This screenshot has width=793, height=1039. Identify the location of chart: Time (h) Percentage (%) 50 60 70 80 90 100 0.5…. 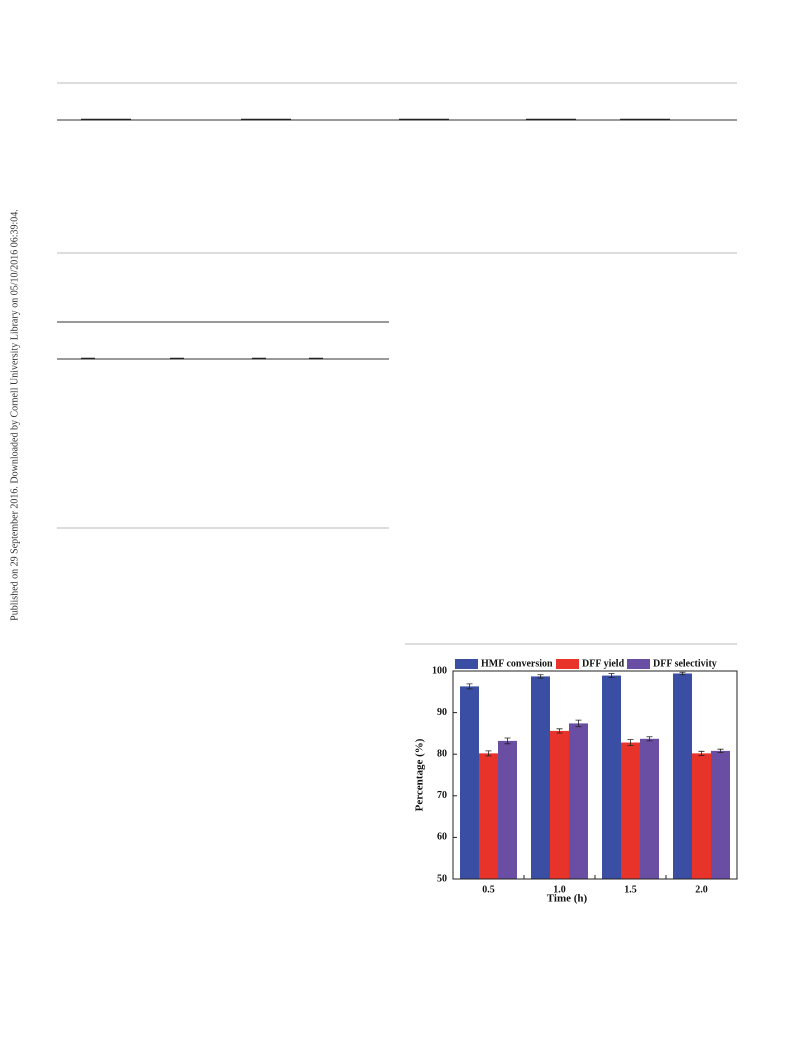
(576, 781).